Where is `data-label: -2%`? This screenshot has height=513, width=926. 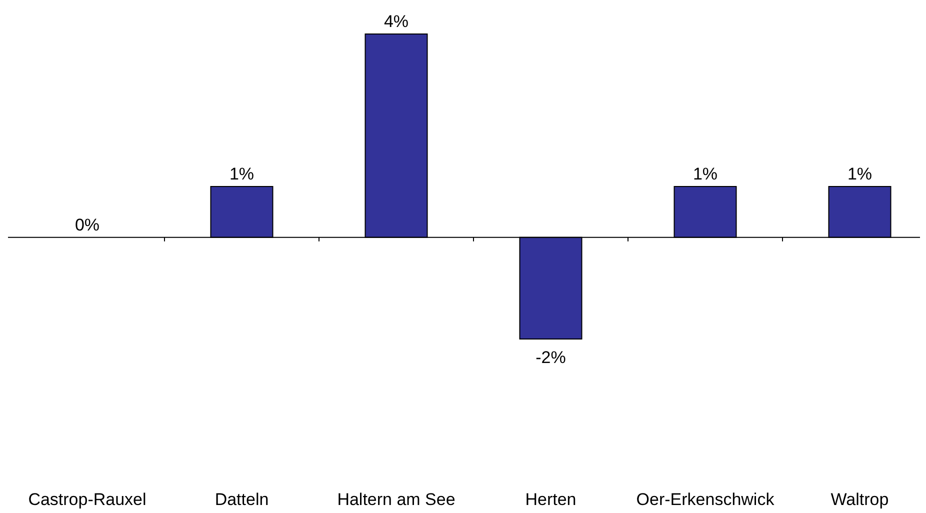
data-label: -2% is located at coordinates (551, 357).